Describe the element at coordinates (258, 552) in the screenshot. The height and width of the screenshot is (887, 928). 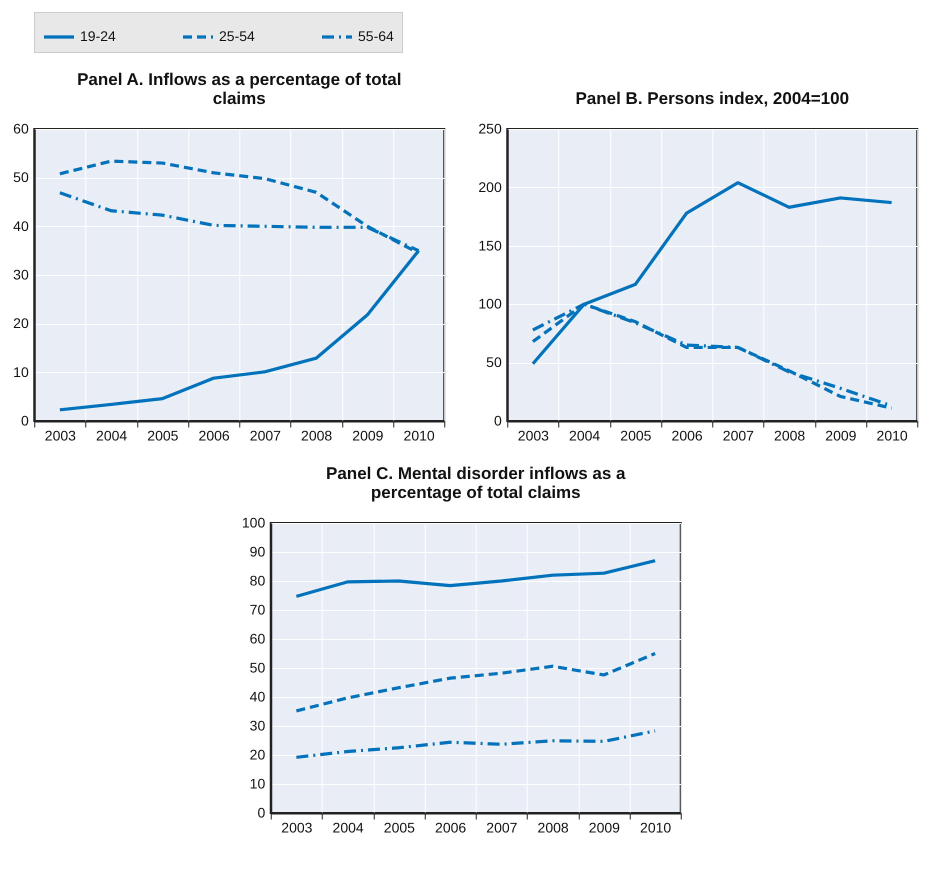
I see `y-tick-label: 90` at that location.